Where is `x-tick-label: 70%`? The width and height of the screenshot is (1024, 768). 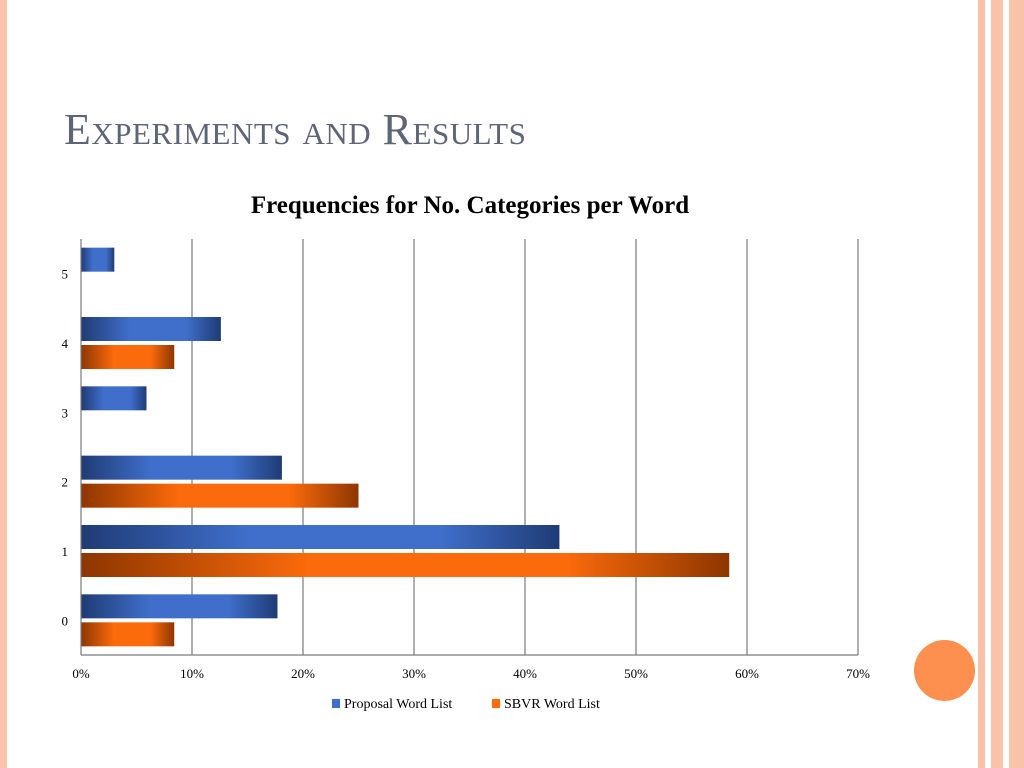
x-tick-label: 70% is located at coordinates (858, 673).